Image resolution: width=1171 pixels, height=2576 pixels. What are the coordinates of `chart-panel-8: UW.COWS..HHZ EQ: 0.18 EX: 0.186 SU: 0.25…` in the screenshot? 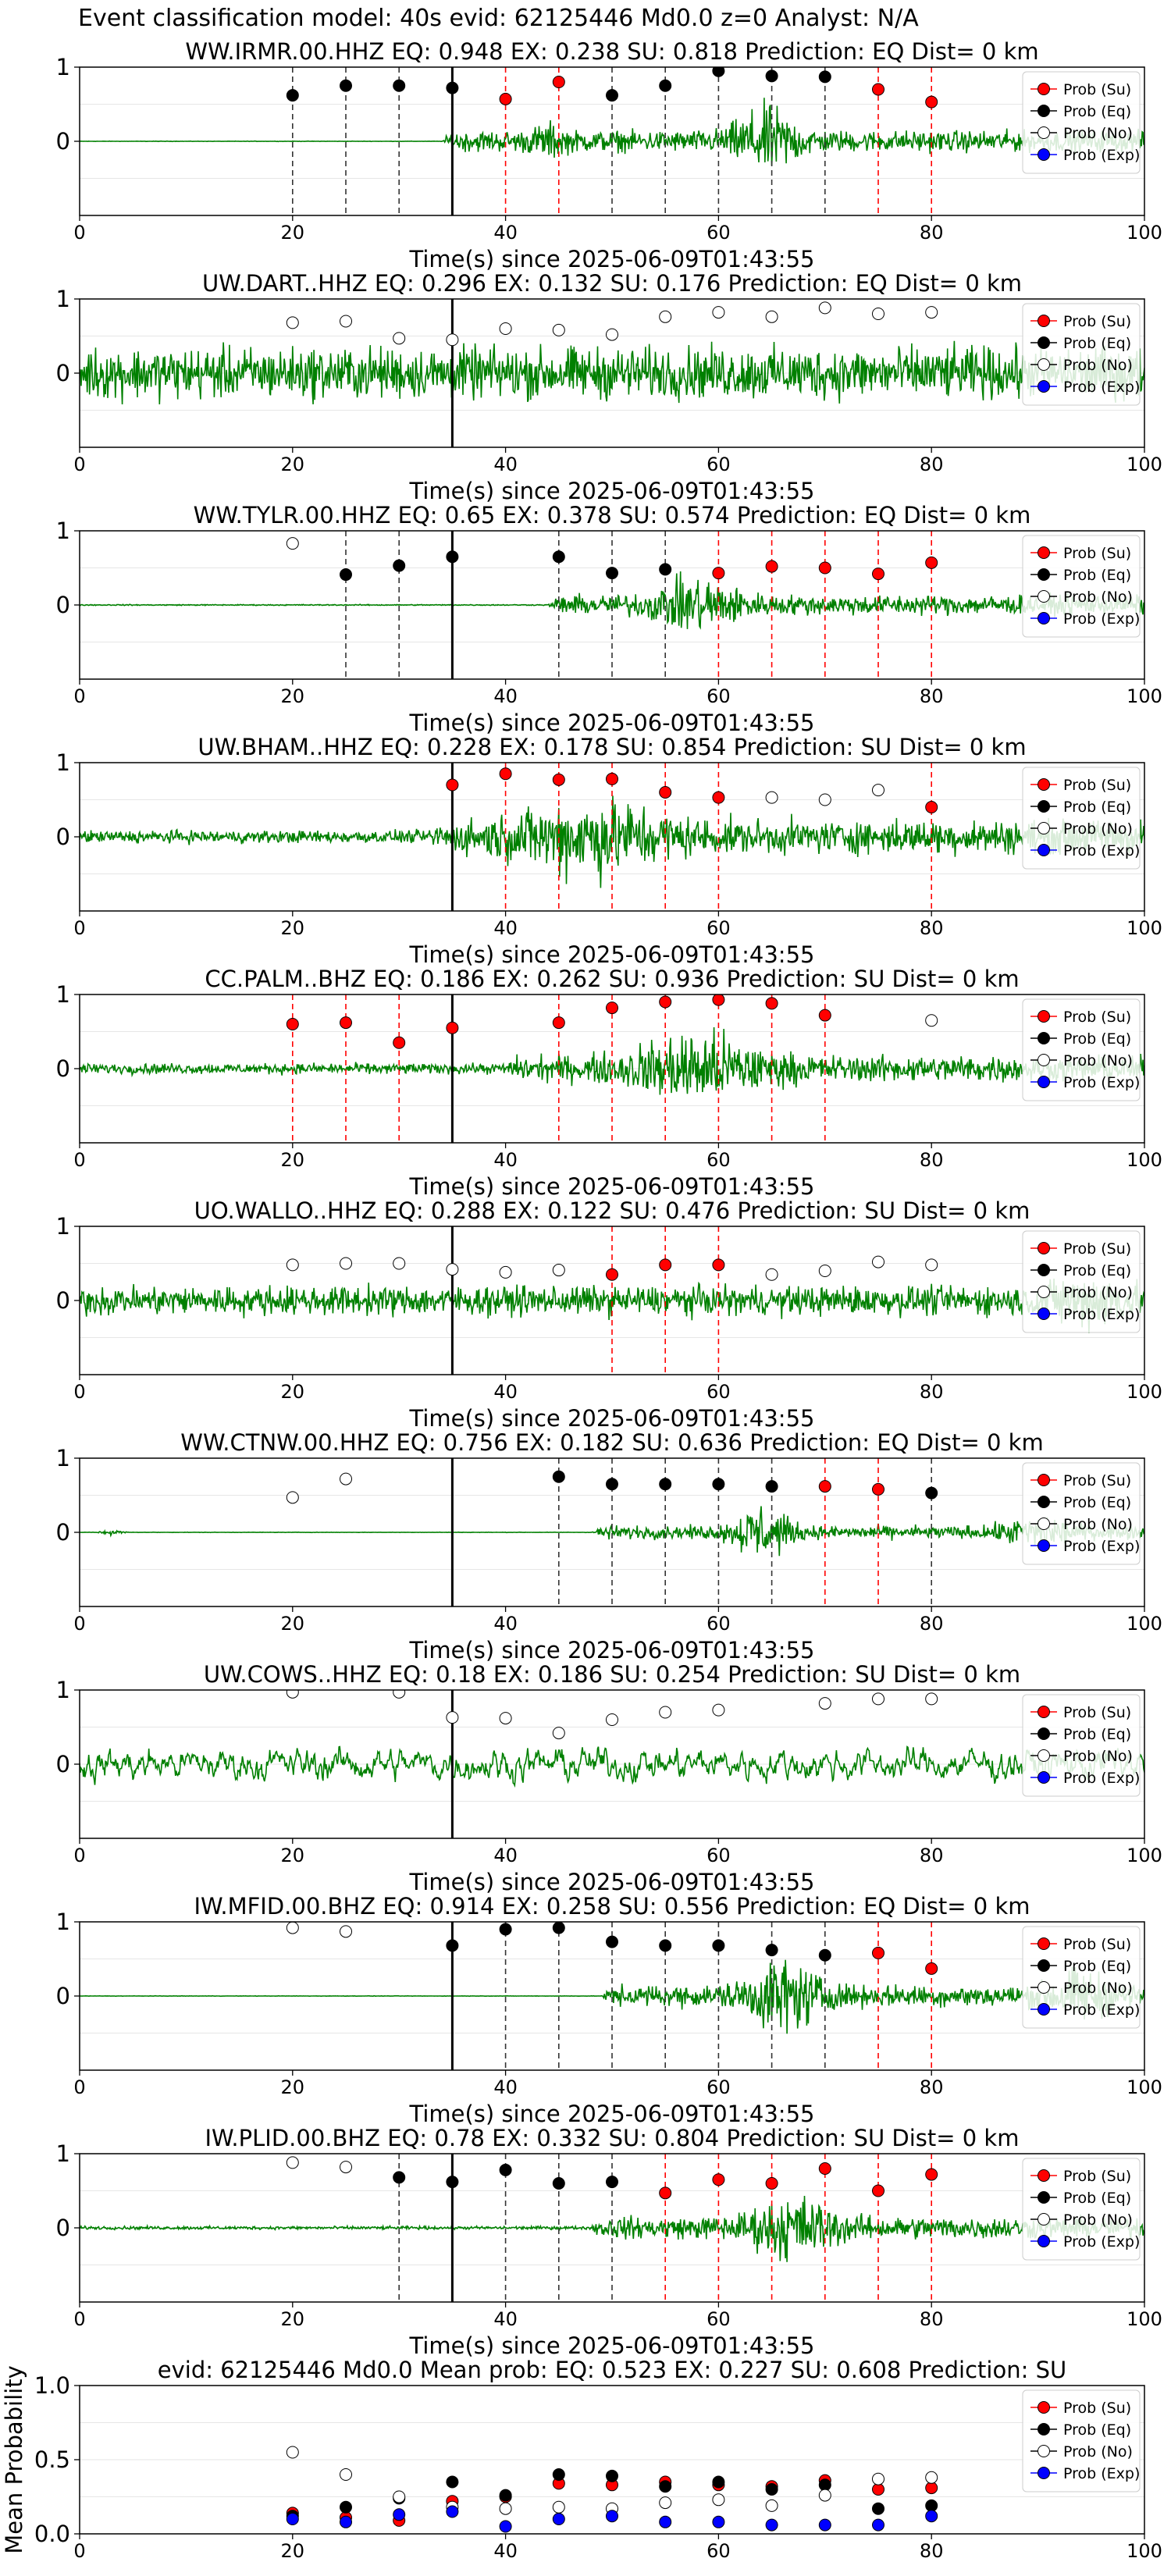 It's located at (609, 1778).